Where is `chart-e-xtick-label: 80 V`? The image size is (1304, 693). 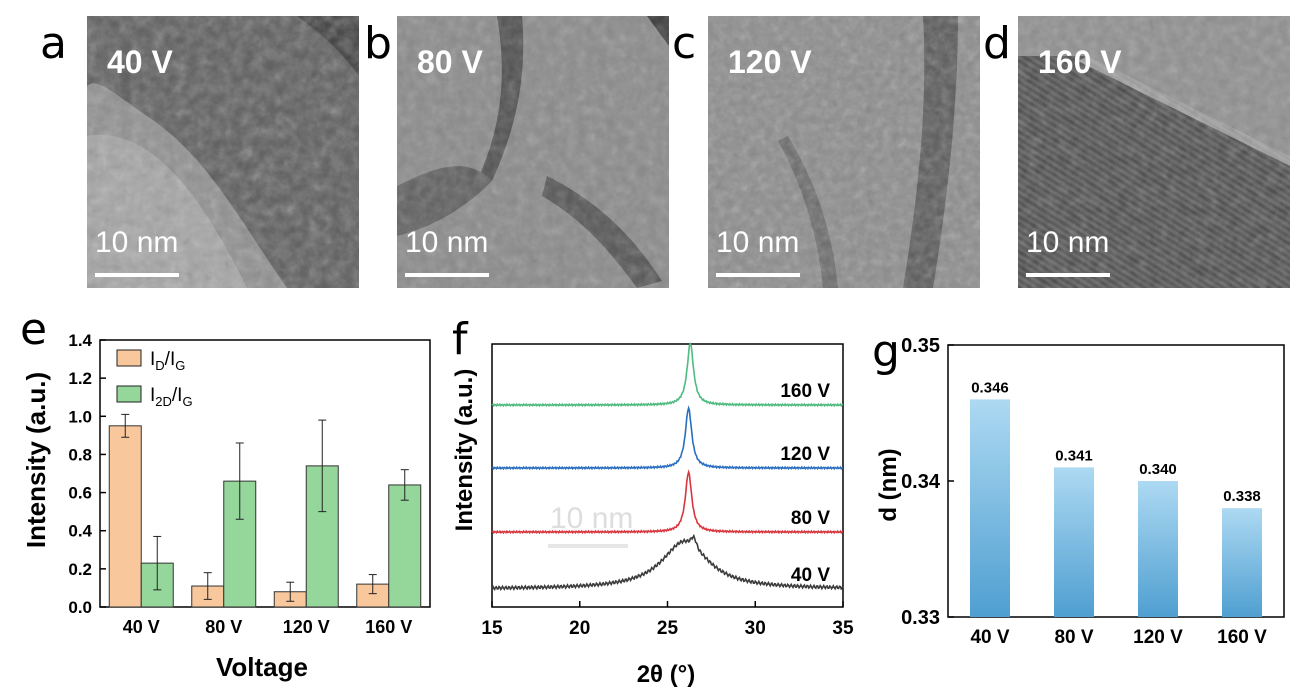 chart-e-xtick-label: 80 V is located at coordinates (223, 627).